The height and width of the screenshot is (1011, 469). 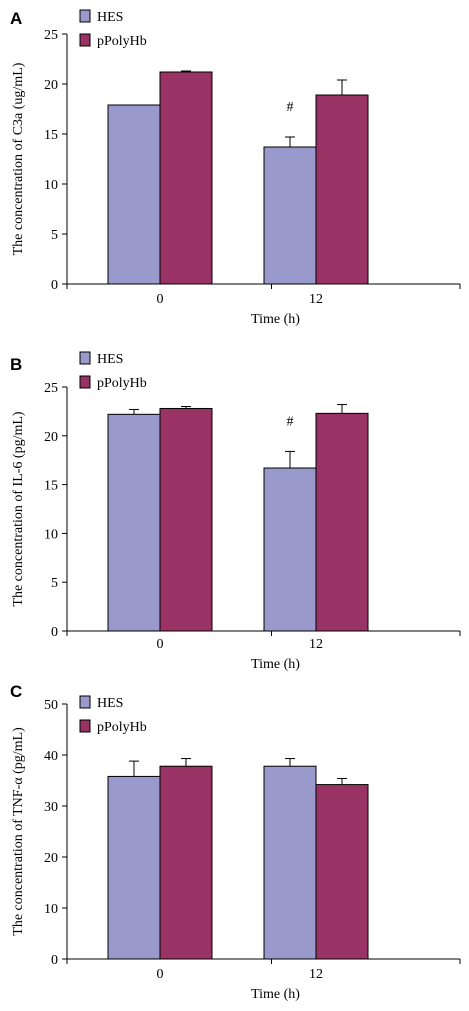 I want to click on y-axis-title: The concentration of IL-6 (pg/mL), so click(x=18, y=508).